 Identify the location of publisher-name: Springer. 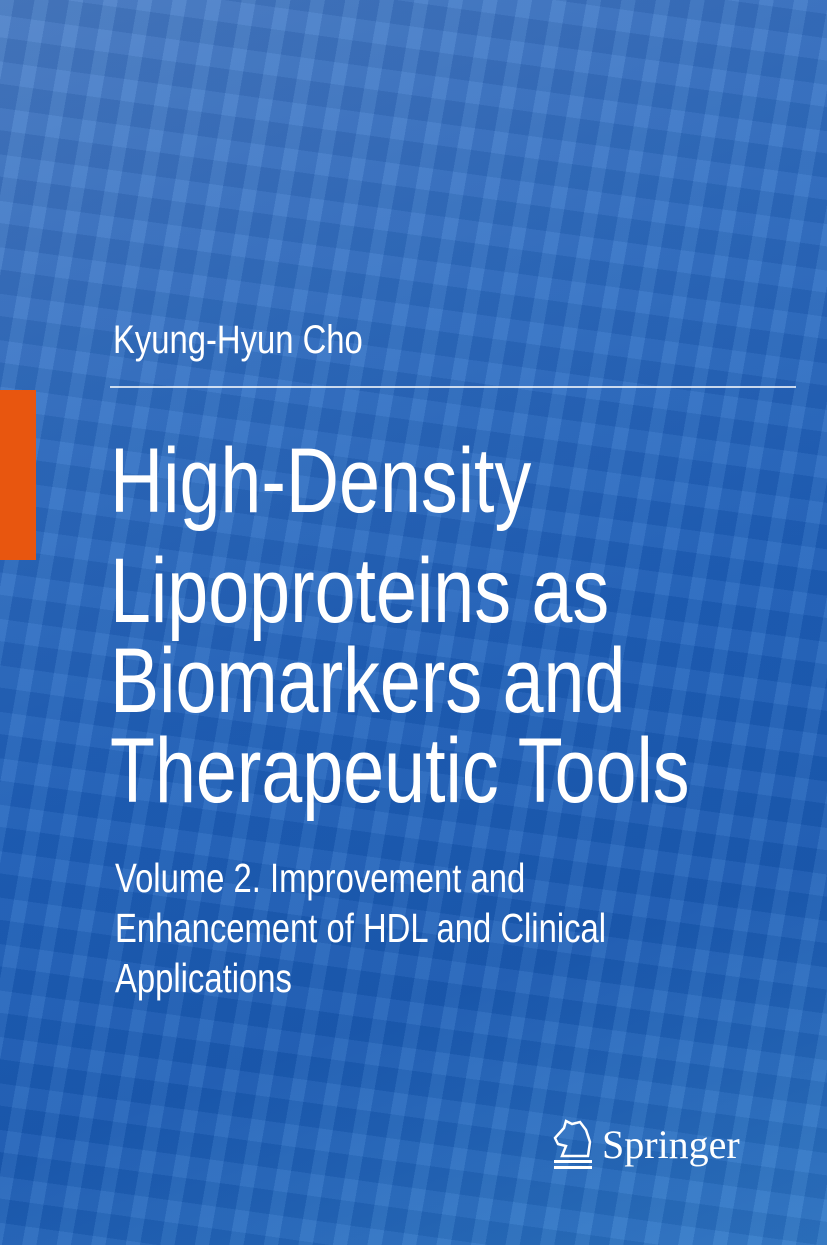
(671, 1144).